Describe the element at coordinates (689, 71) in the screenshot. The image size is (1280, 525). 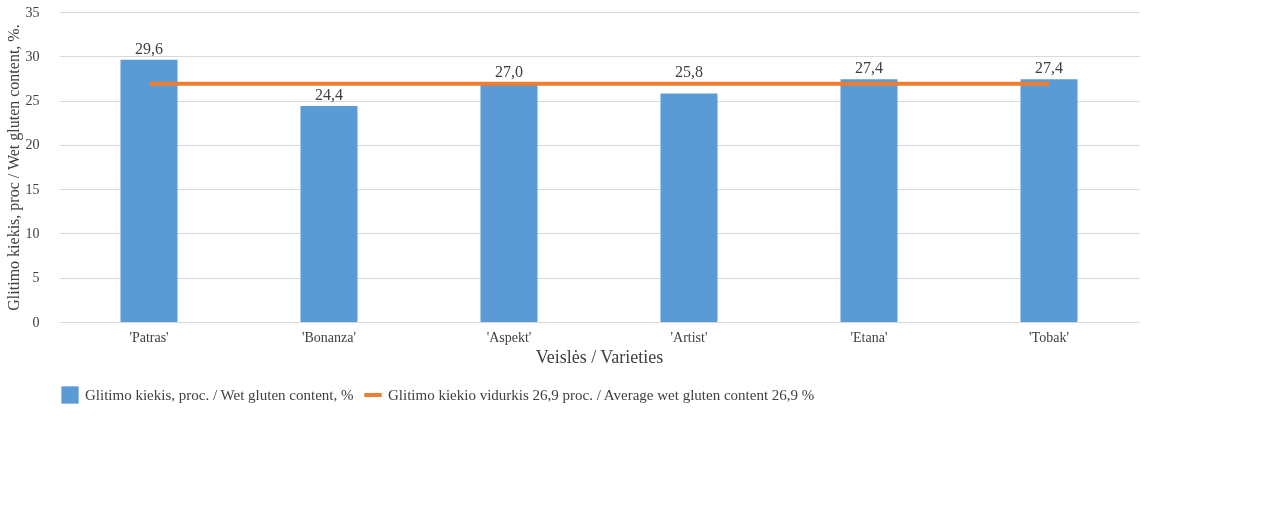
I see `data-label: 25,8` at that location.